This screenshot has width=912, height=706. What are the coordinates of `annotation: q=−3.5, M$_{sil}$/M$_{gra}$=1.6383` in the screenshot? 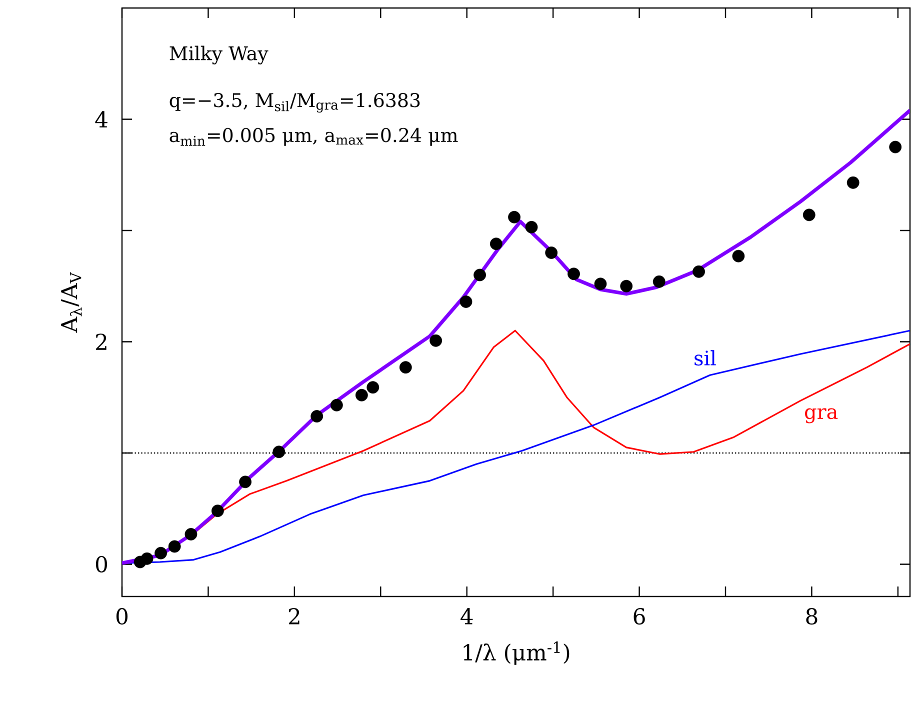 It's located at (295, 102).